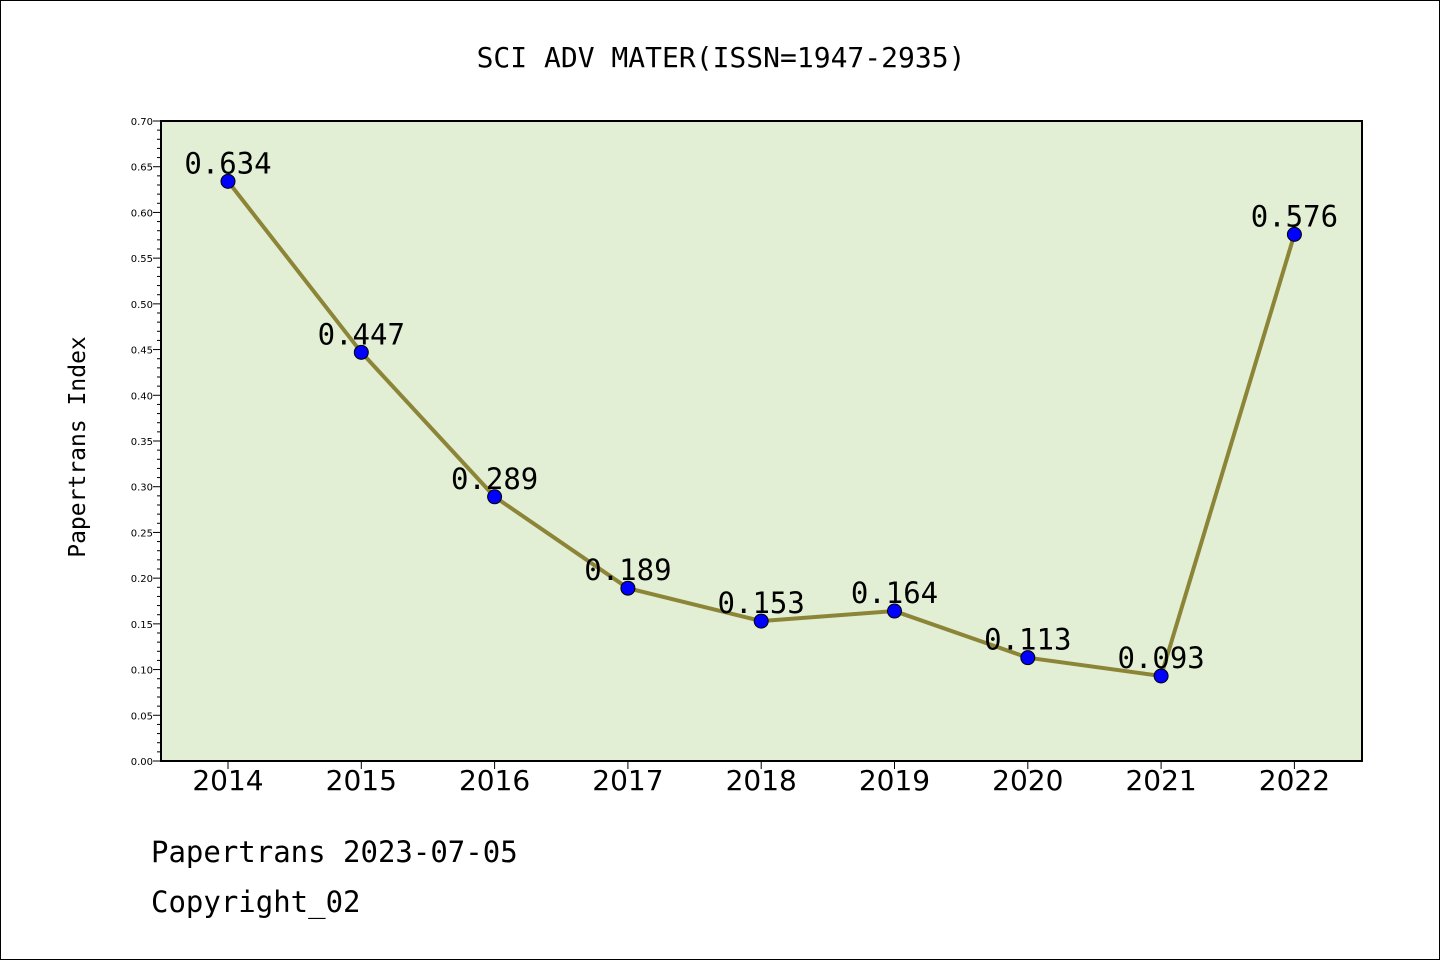 The image size is (1440, 960). What do you see at coordinates (142, 579) in the screenshot?
I see `y-tick-label: 0.20` at bounding box center [142, 579].